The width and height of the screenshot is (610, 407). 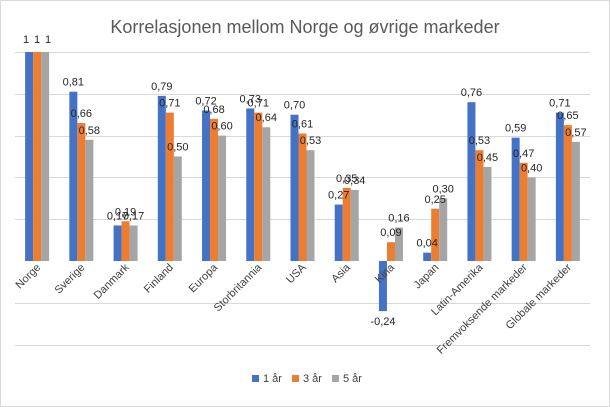 I want to click on data-label: 0,68, so click(x=213, y=110).